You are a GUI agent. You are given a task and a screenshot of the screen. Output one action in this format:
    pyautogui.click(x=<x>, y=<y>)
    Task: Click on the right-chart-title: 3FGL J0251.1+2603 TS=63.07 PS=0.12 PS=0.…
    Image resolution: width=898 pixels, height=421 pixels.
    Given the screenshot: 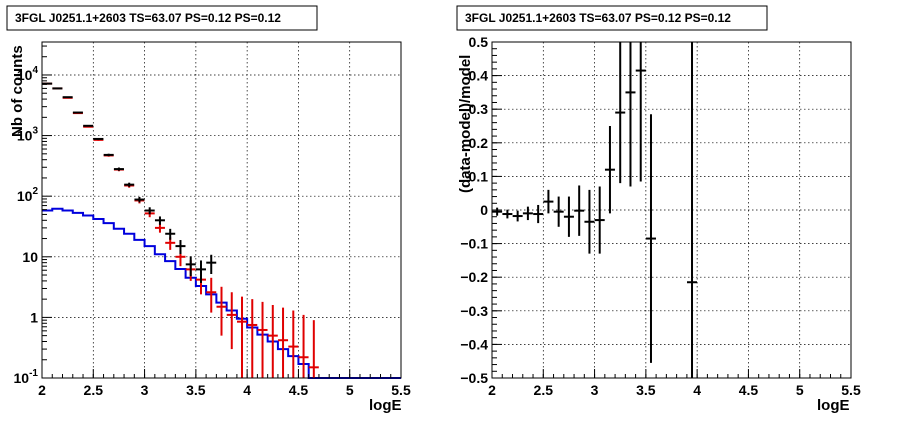 What is the action you would take?
    pyautogui.click(x=598, y=18)
    